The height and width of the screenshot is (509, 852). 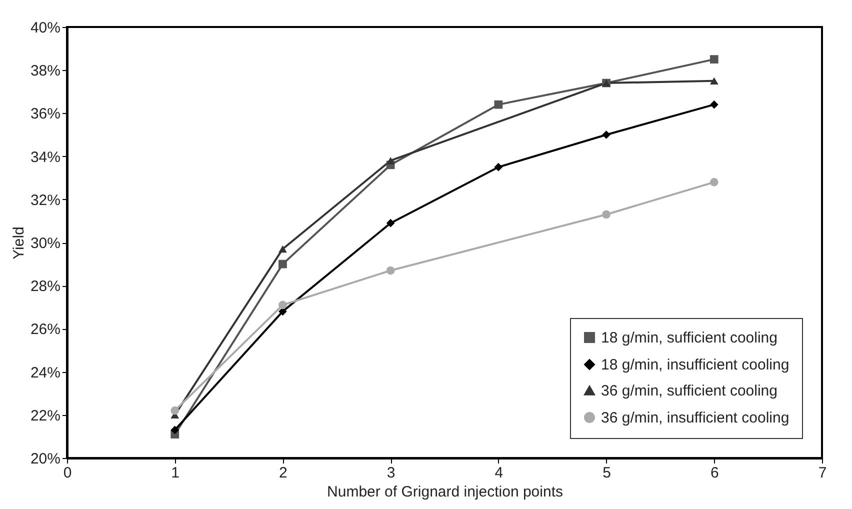 What do you see at coordinates (445, 492) in the screenshot?
I see `x-axis-title: Number of Grignard injection points` at bounding box center [445, 492].